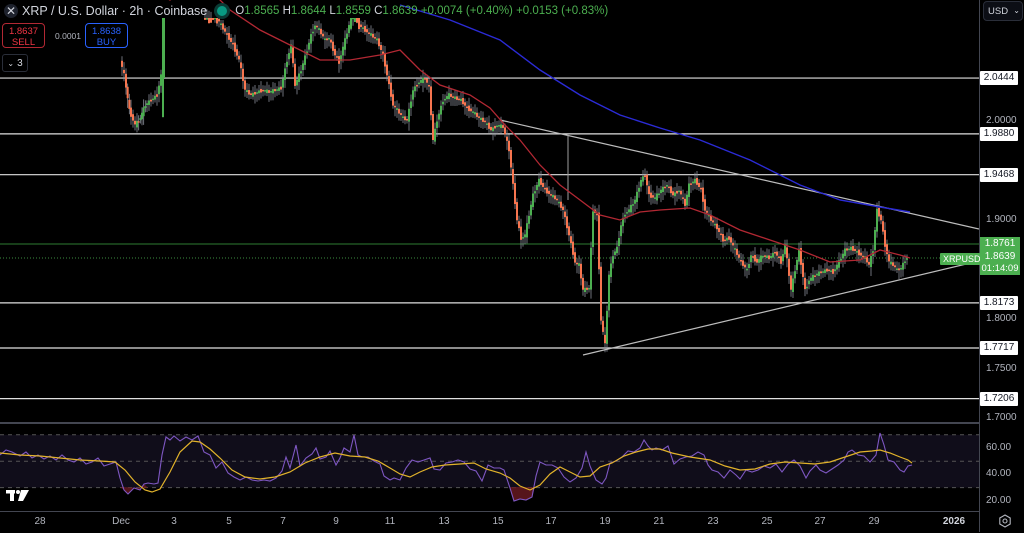 Image resolution: width=1024 pixels, height=533 pixels. I want to click on last-price-label: 1.8639 01:14:09, so click(1000, 263).